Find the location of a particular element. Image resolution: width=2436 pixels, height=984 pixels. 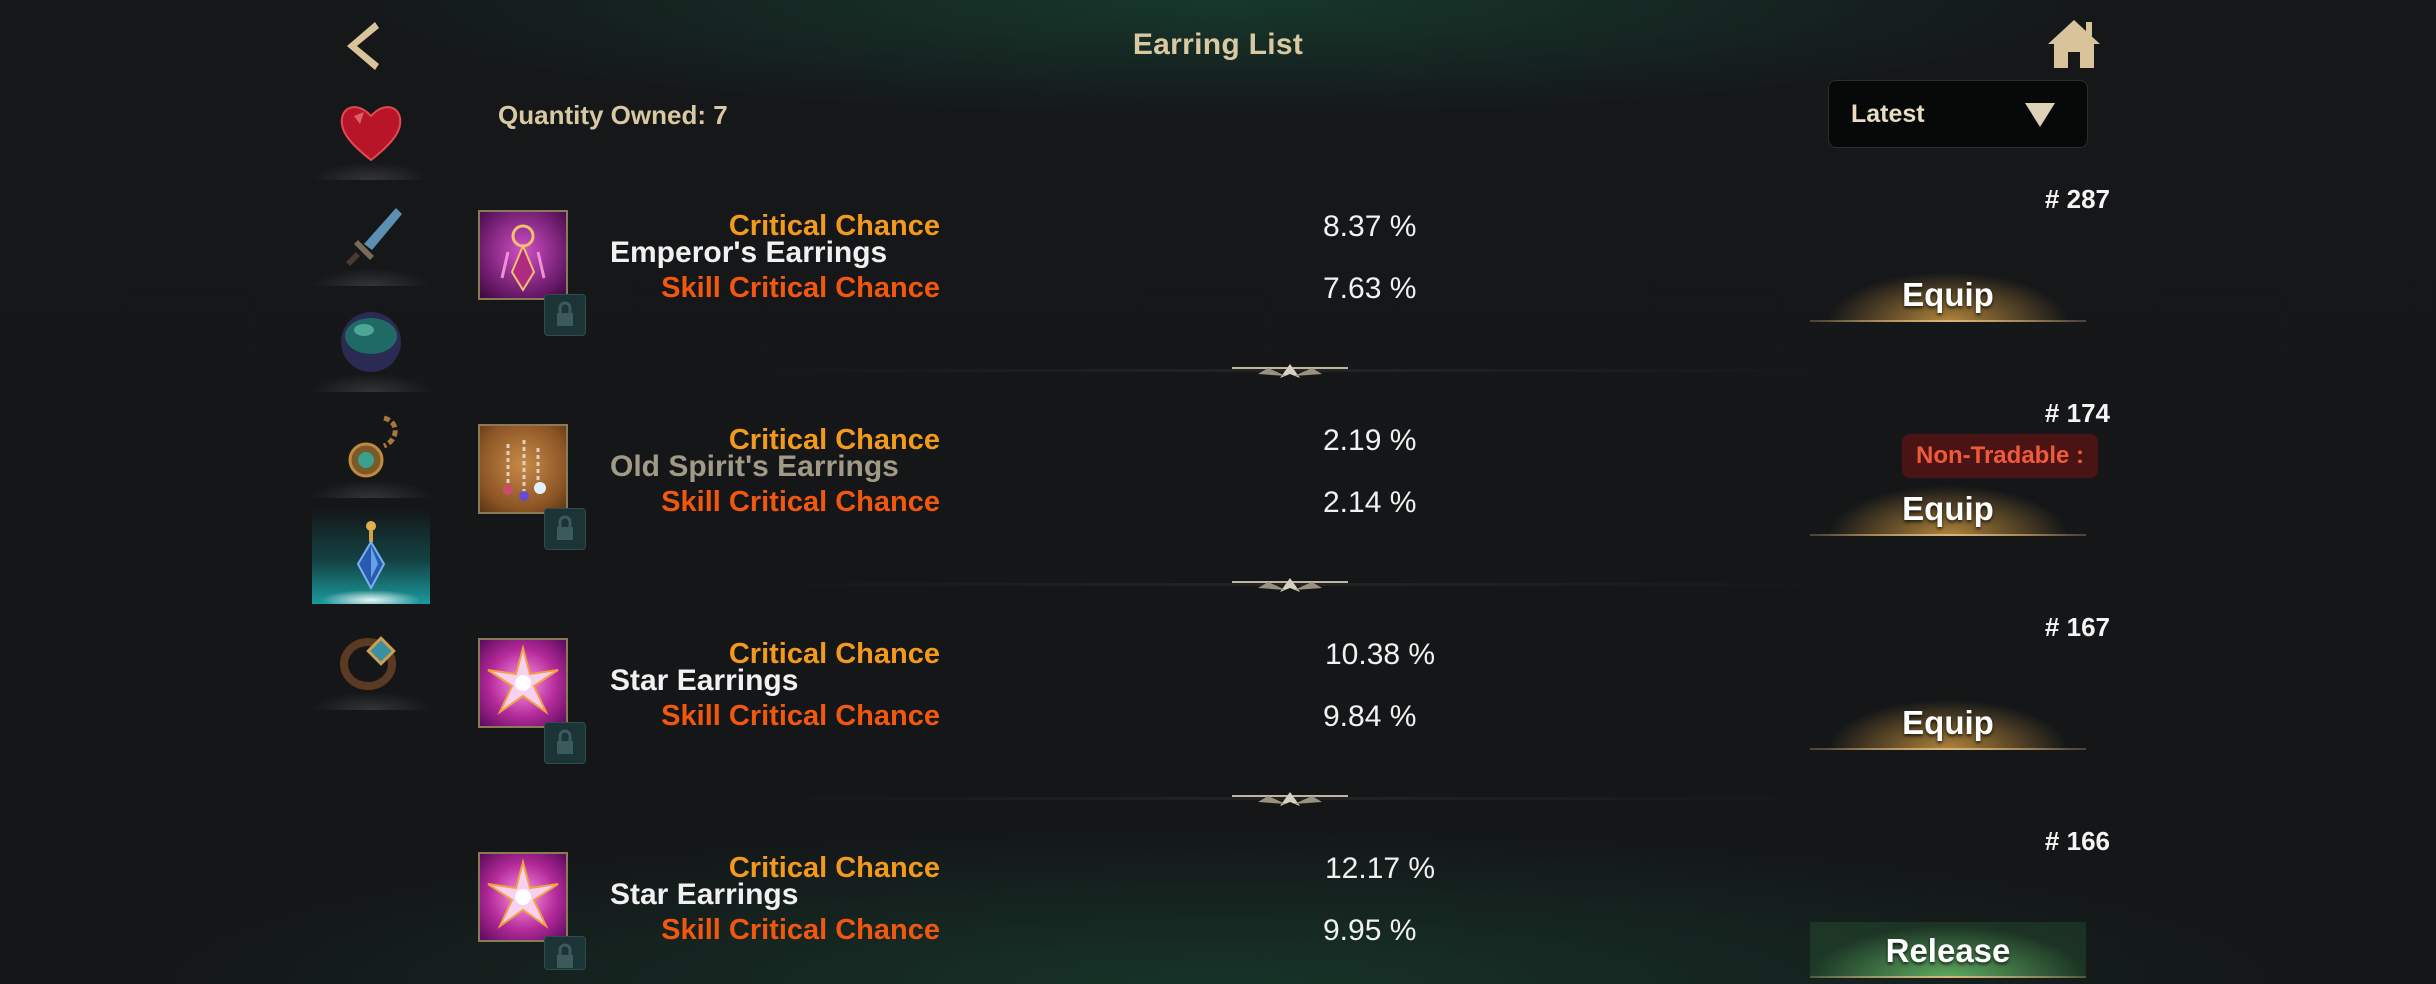

stat-value-skill-critical-chance: 2.14 % is located at coordinates (1370, 502).